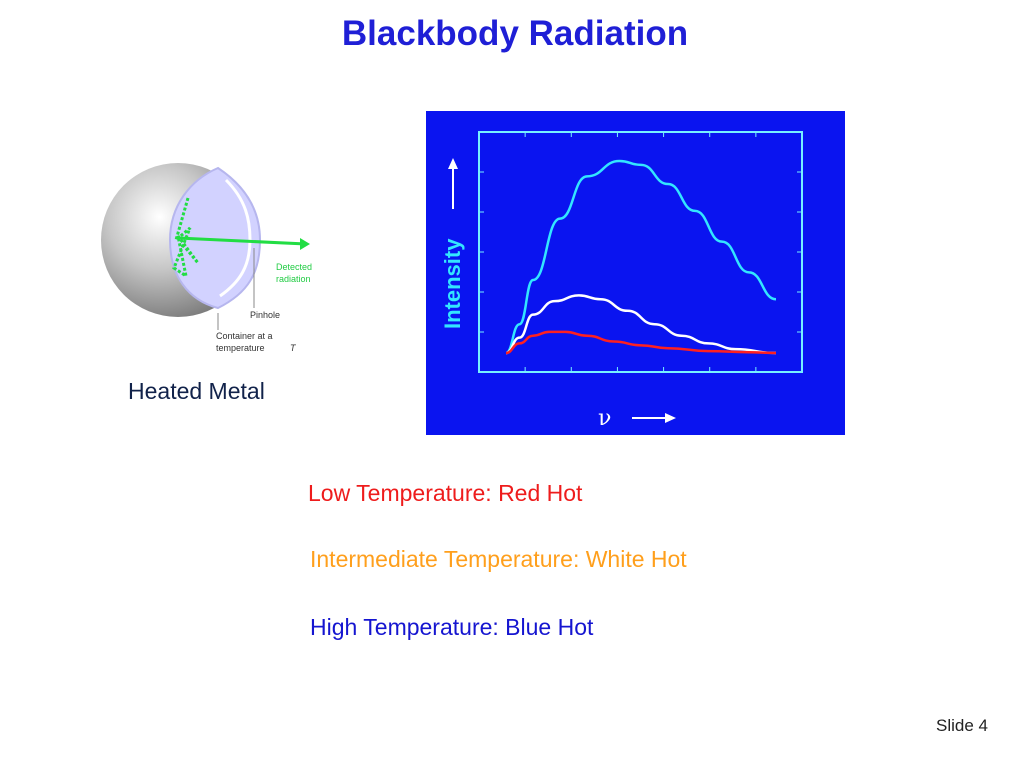 Image resolution: width=1024 pixels, height=768 pixels. Describe the element at coordinates (962, 725) in the screenshot. I see `slide-number: Slide 4` at that location.